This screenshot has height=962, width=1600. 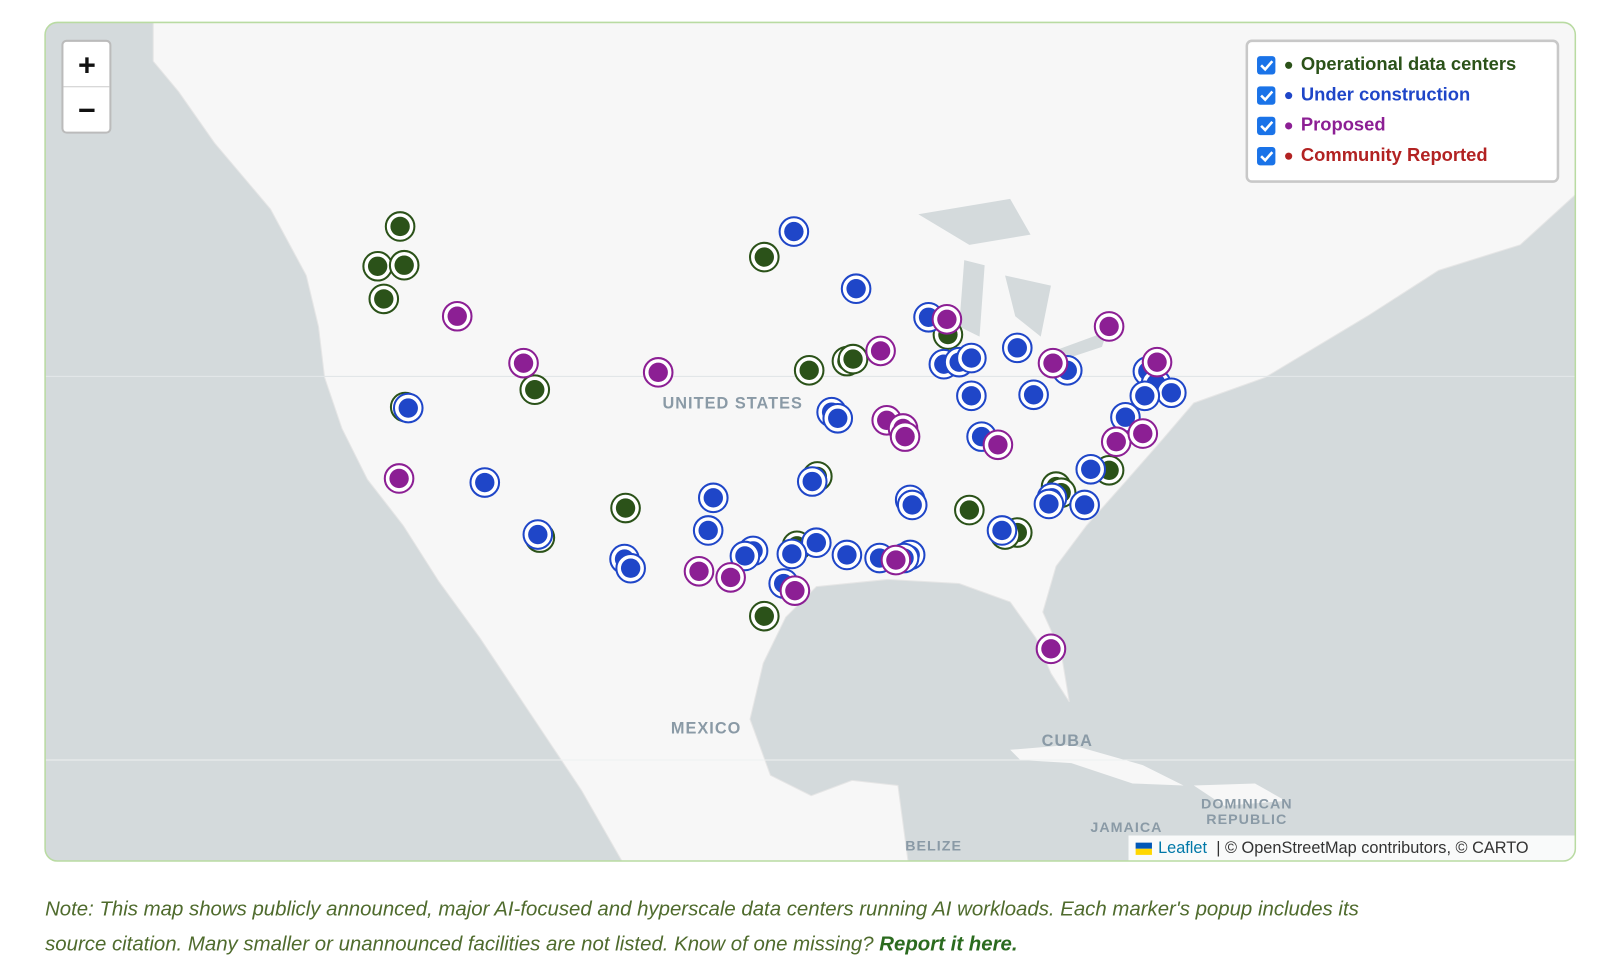 What do you see at coordinates (1385, 93) in the screenshot?
I see `legend-label: Under construction` at bounding box center [1385, 93].